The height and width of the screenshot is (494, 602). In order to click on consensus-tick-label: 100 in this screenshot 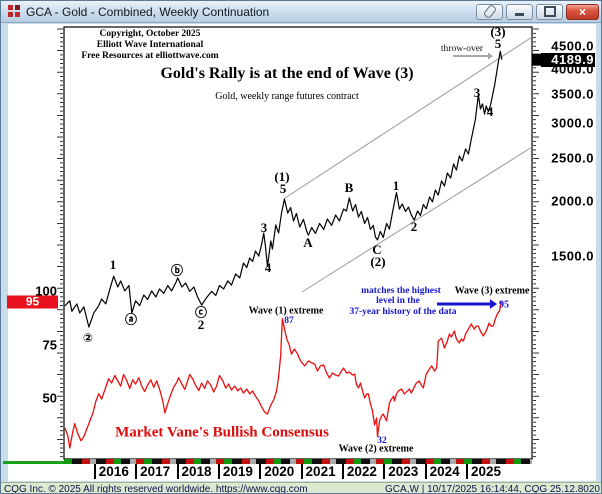, I will do `click(46, 291)`.